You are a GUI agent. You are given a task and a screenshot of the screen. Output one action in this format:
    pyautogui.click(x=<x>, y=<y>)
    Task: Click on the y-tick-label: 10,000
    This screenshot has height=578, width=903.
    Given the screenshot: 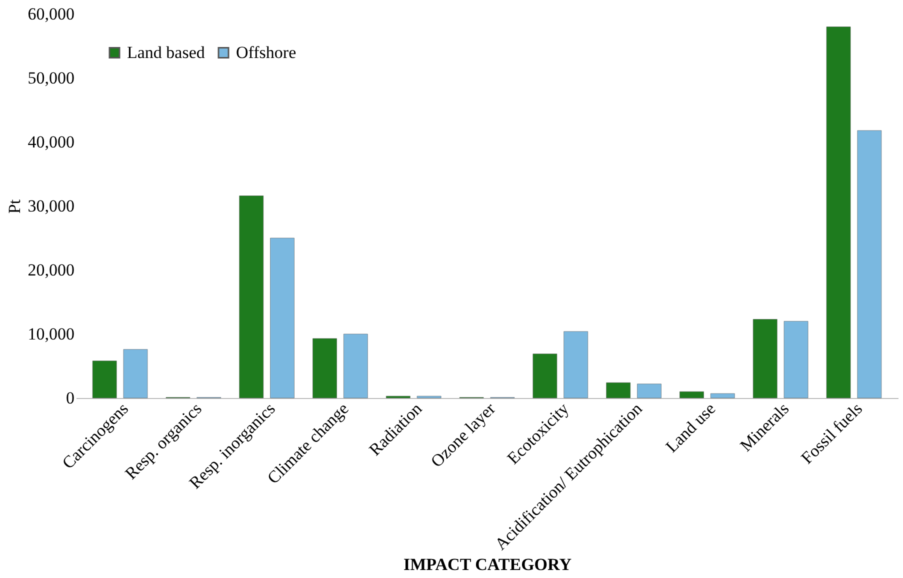 What is the action you would take?
    pyautogui.click(x=51, y=334)
    